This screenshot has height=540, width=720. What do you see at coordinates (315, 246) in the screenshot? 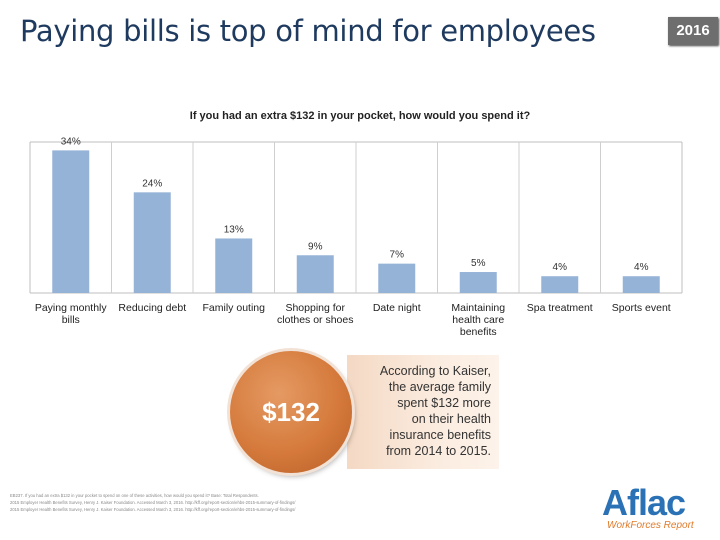
I see `data-label: 9%` at bounding box center [315, 246].